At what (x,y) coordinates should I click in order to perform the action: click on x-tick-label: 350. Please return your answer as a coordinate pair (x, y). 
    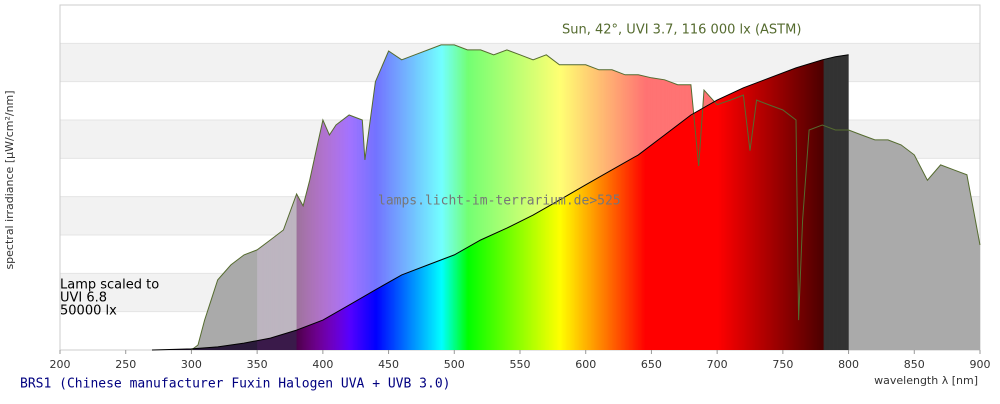
    Looking at the image, I should click on (257, 364).